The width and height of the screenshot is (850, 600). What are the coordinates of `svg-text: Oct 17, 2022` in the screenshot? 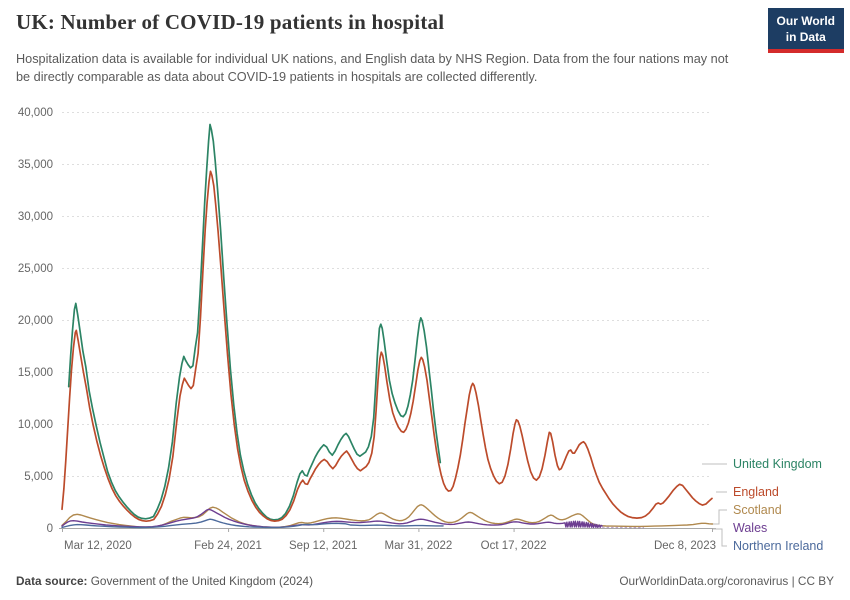 It's located at (514, 546).